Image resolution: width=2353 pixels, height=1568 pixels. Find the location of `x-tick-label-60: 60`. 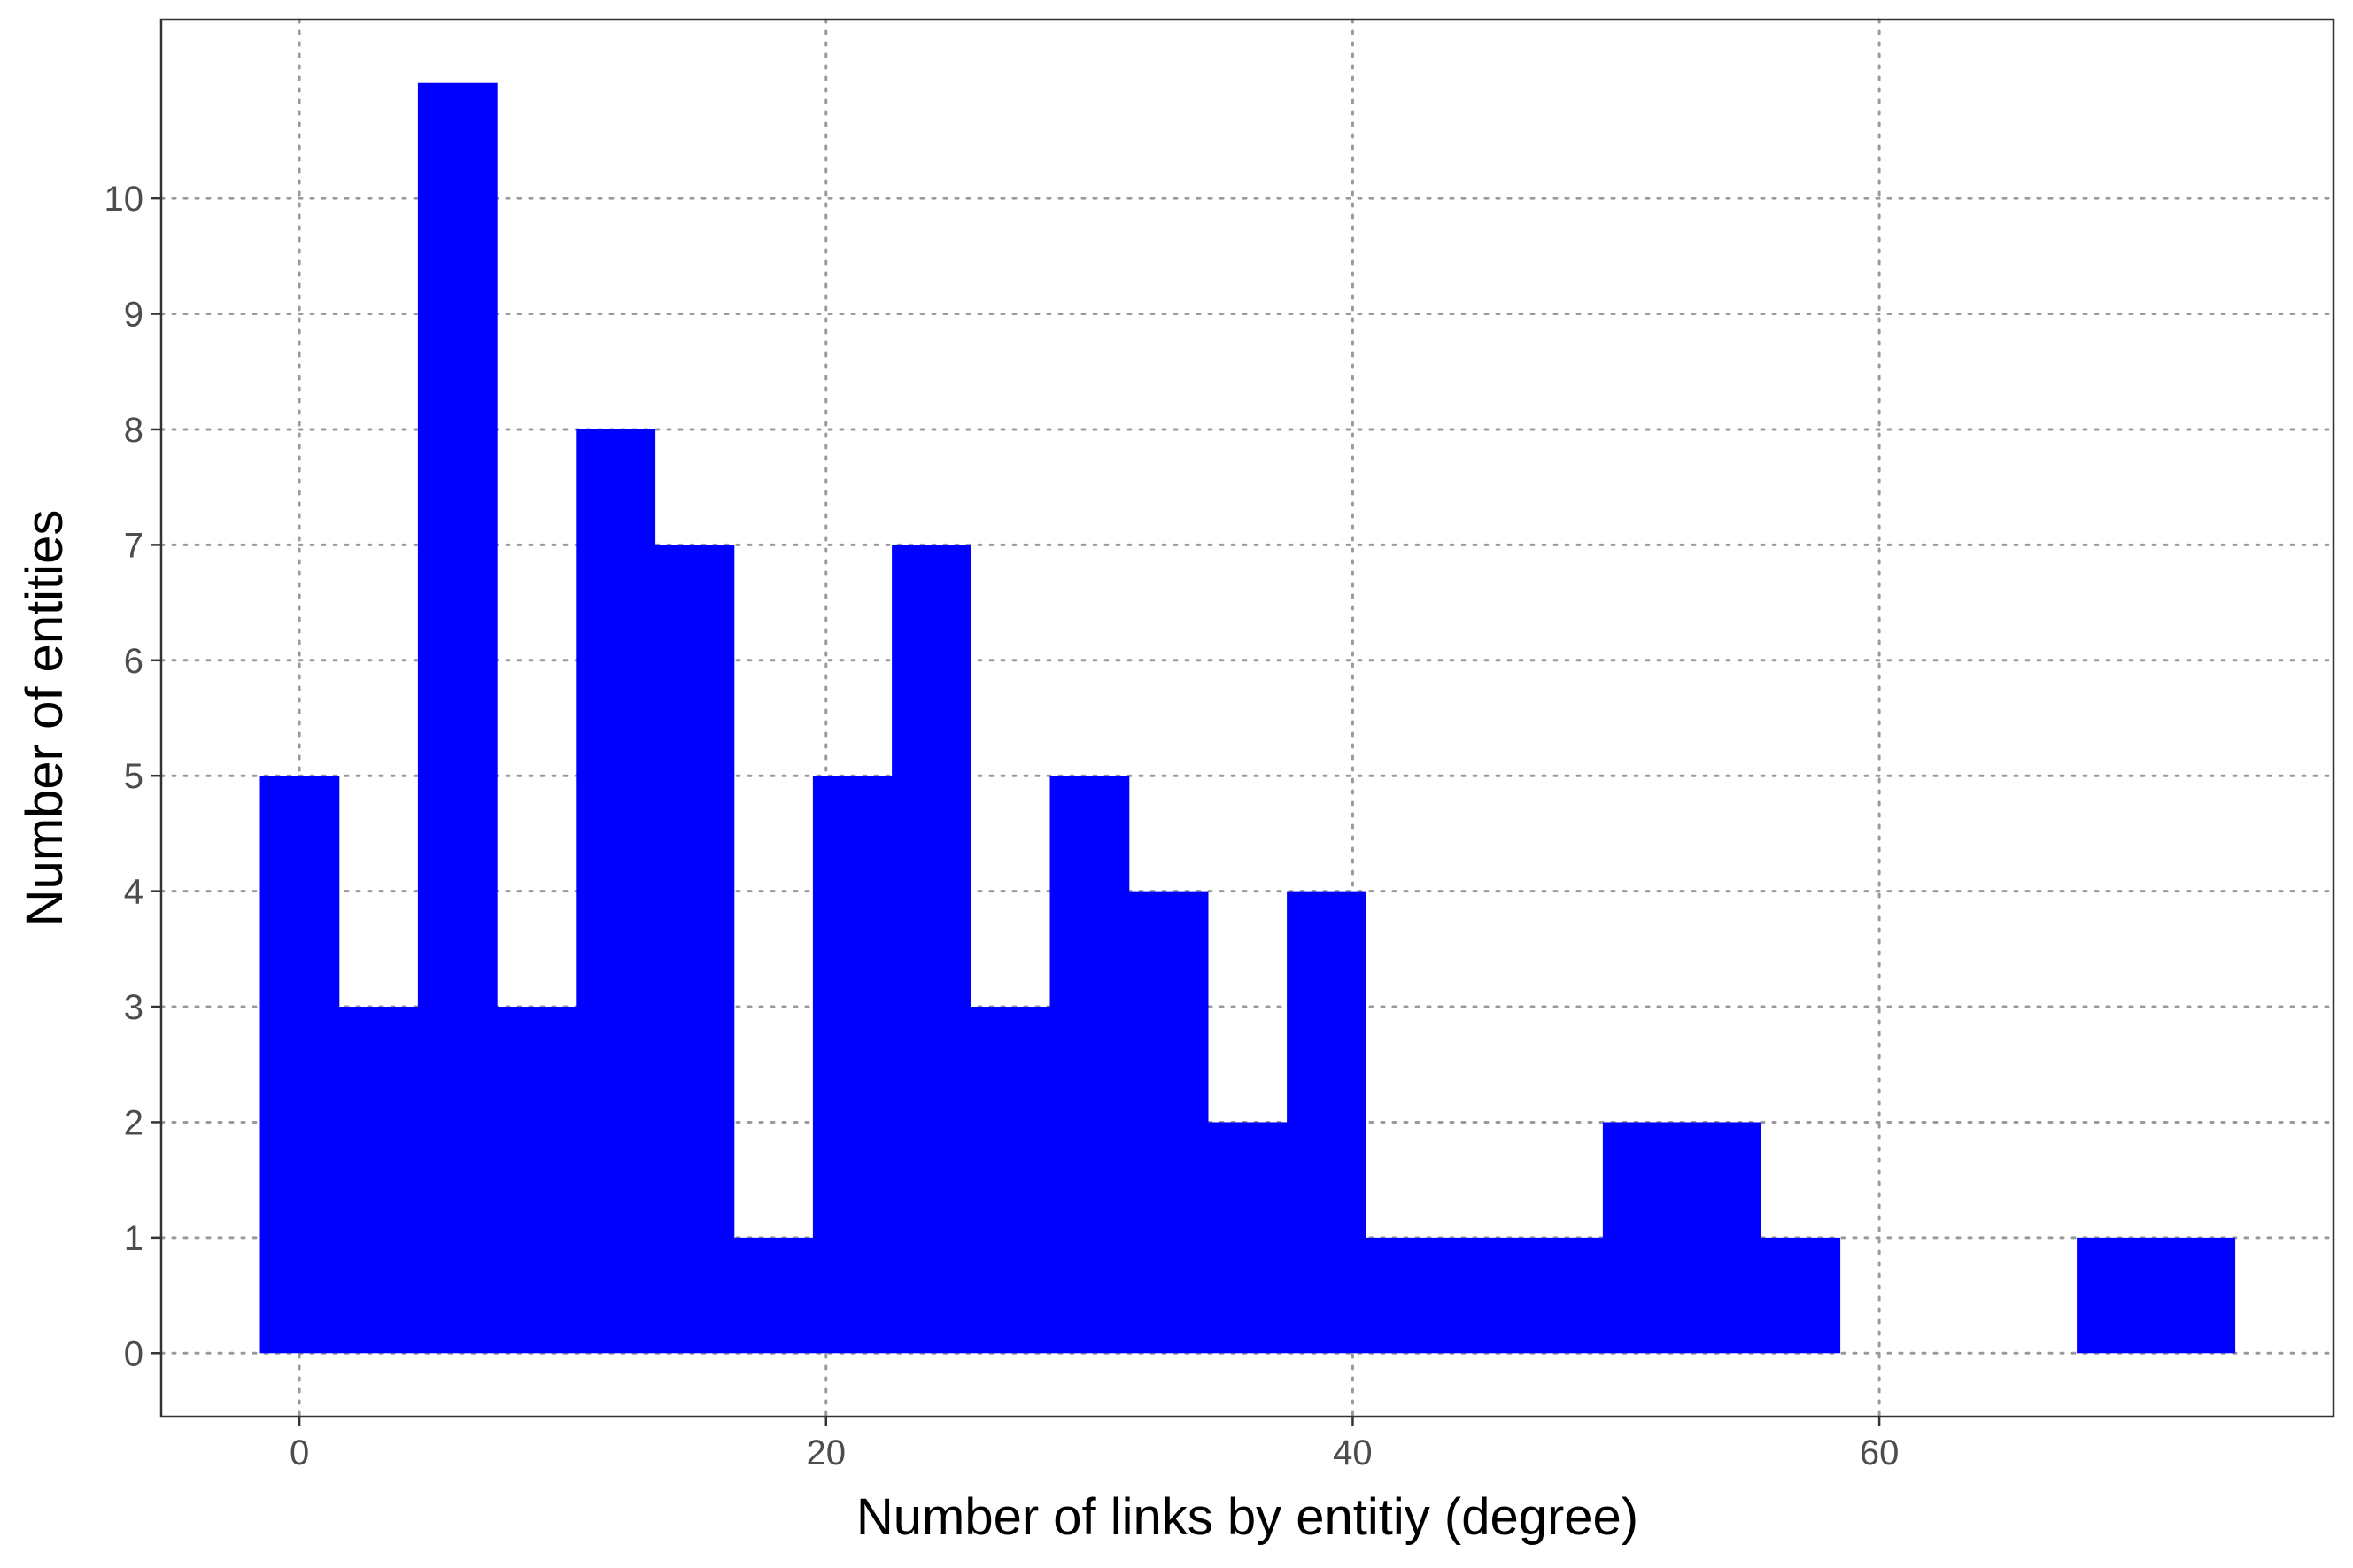

x-tick-label-60: 60 is located at coordinates (1880, 1453).